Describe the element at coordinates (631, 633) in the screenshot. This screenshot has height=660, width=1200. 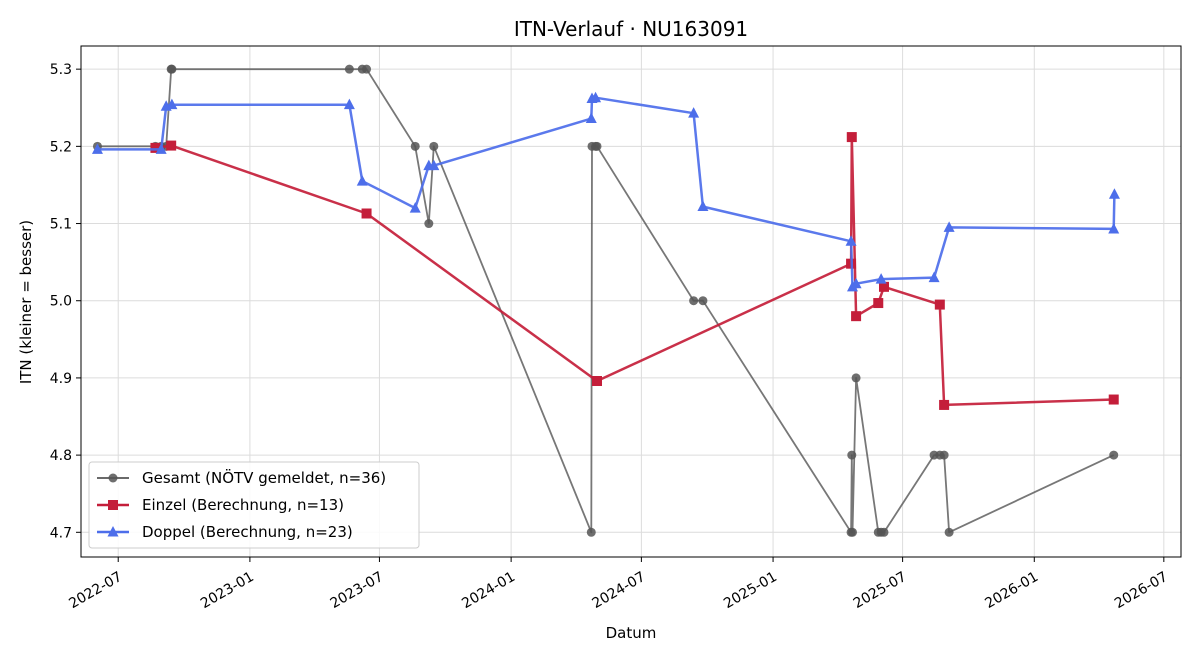
I see `x-axis-title: Datum` at that location.